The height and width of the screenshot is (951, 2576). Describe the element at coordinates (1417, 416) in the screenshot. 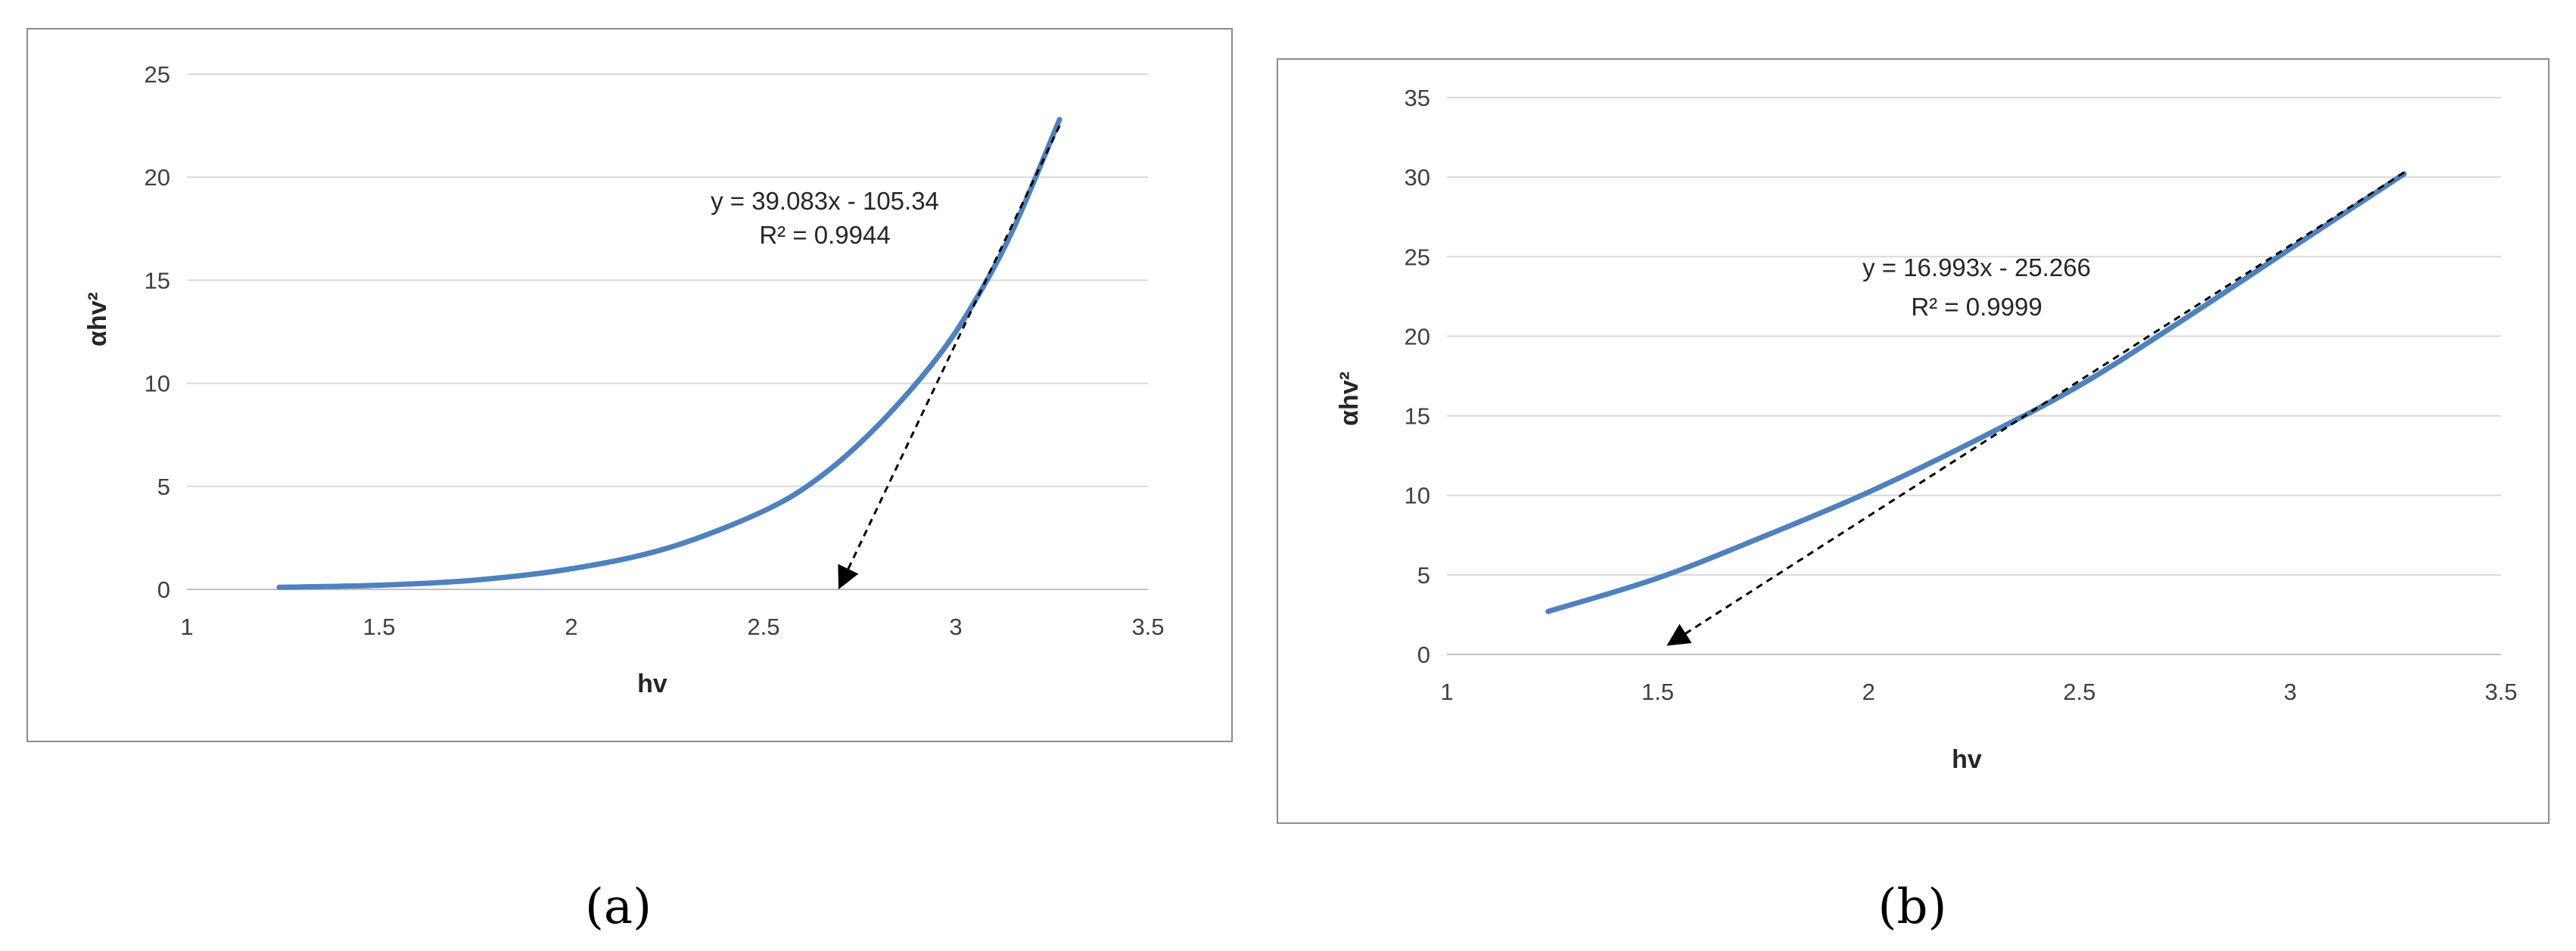

I see `chart-b-y-tick-label: 15` at that location.